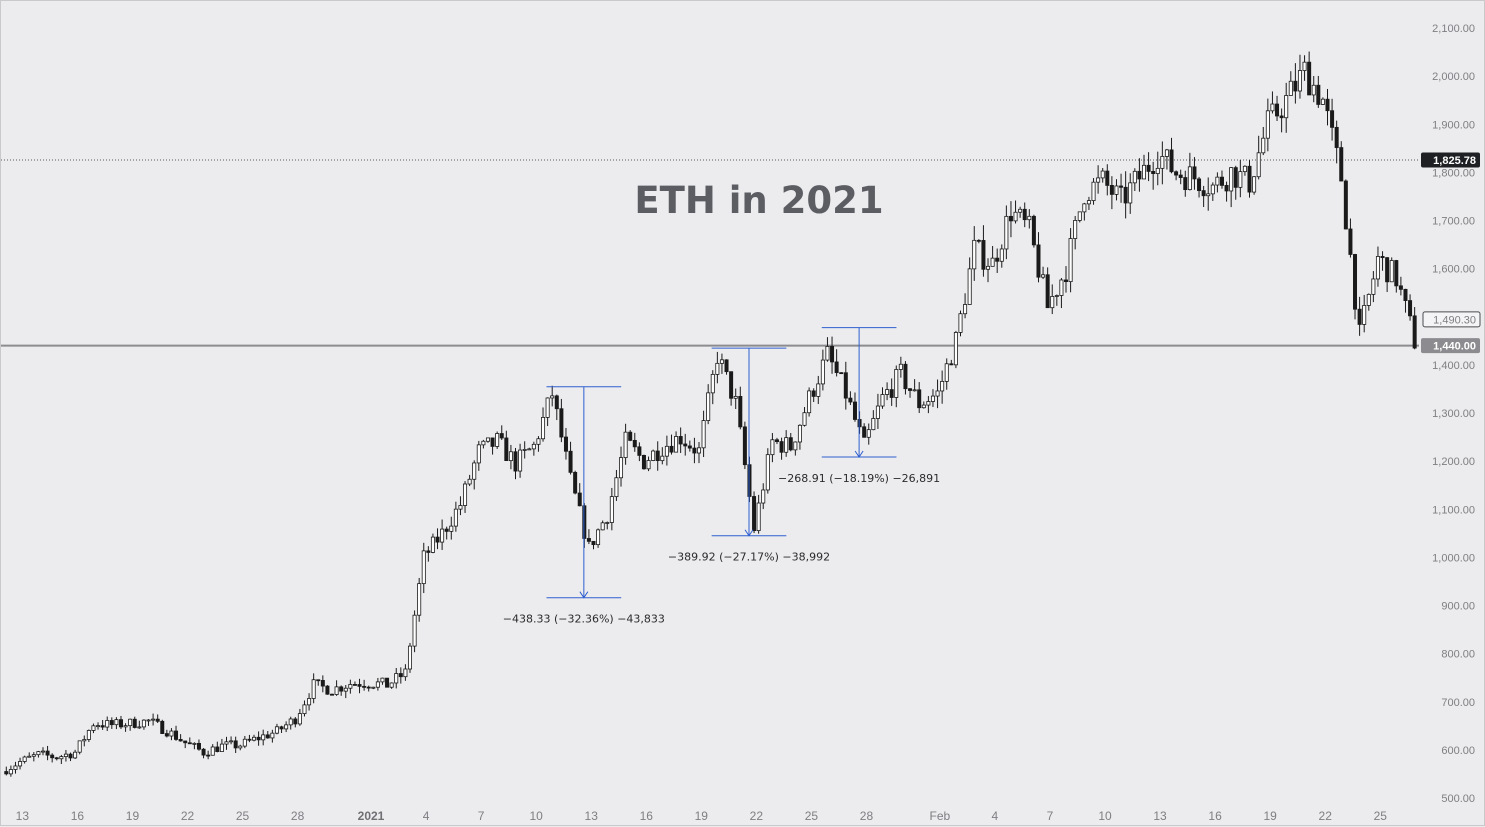 Image resolution: width=1485 pixels, height=827 pixels. Describe the element at coordinates (1451, 253) in the screenshot. I see `price-tags: 1,825.78 1,440.00 1,490.30` at that location.